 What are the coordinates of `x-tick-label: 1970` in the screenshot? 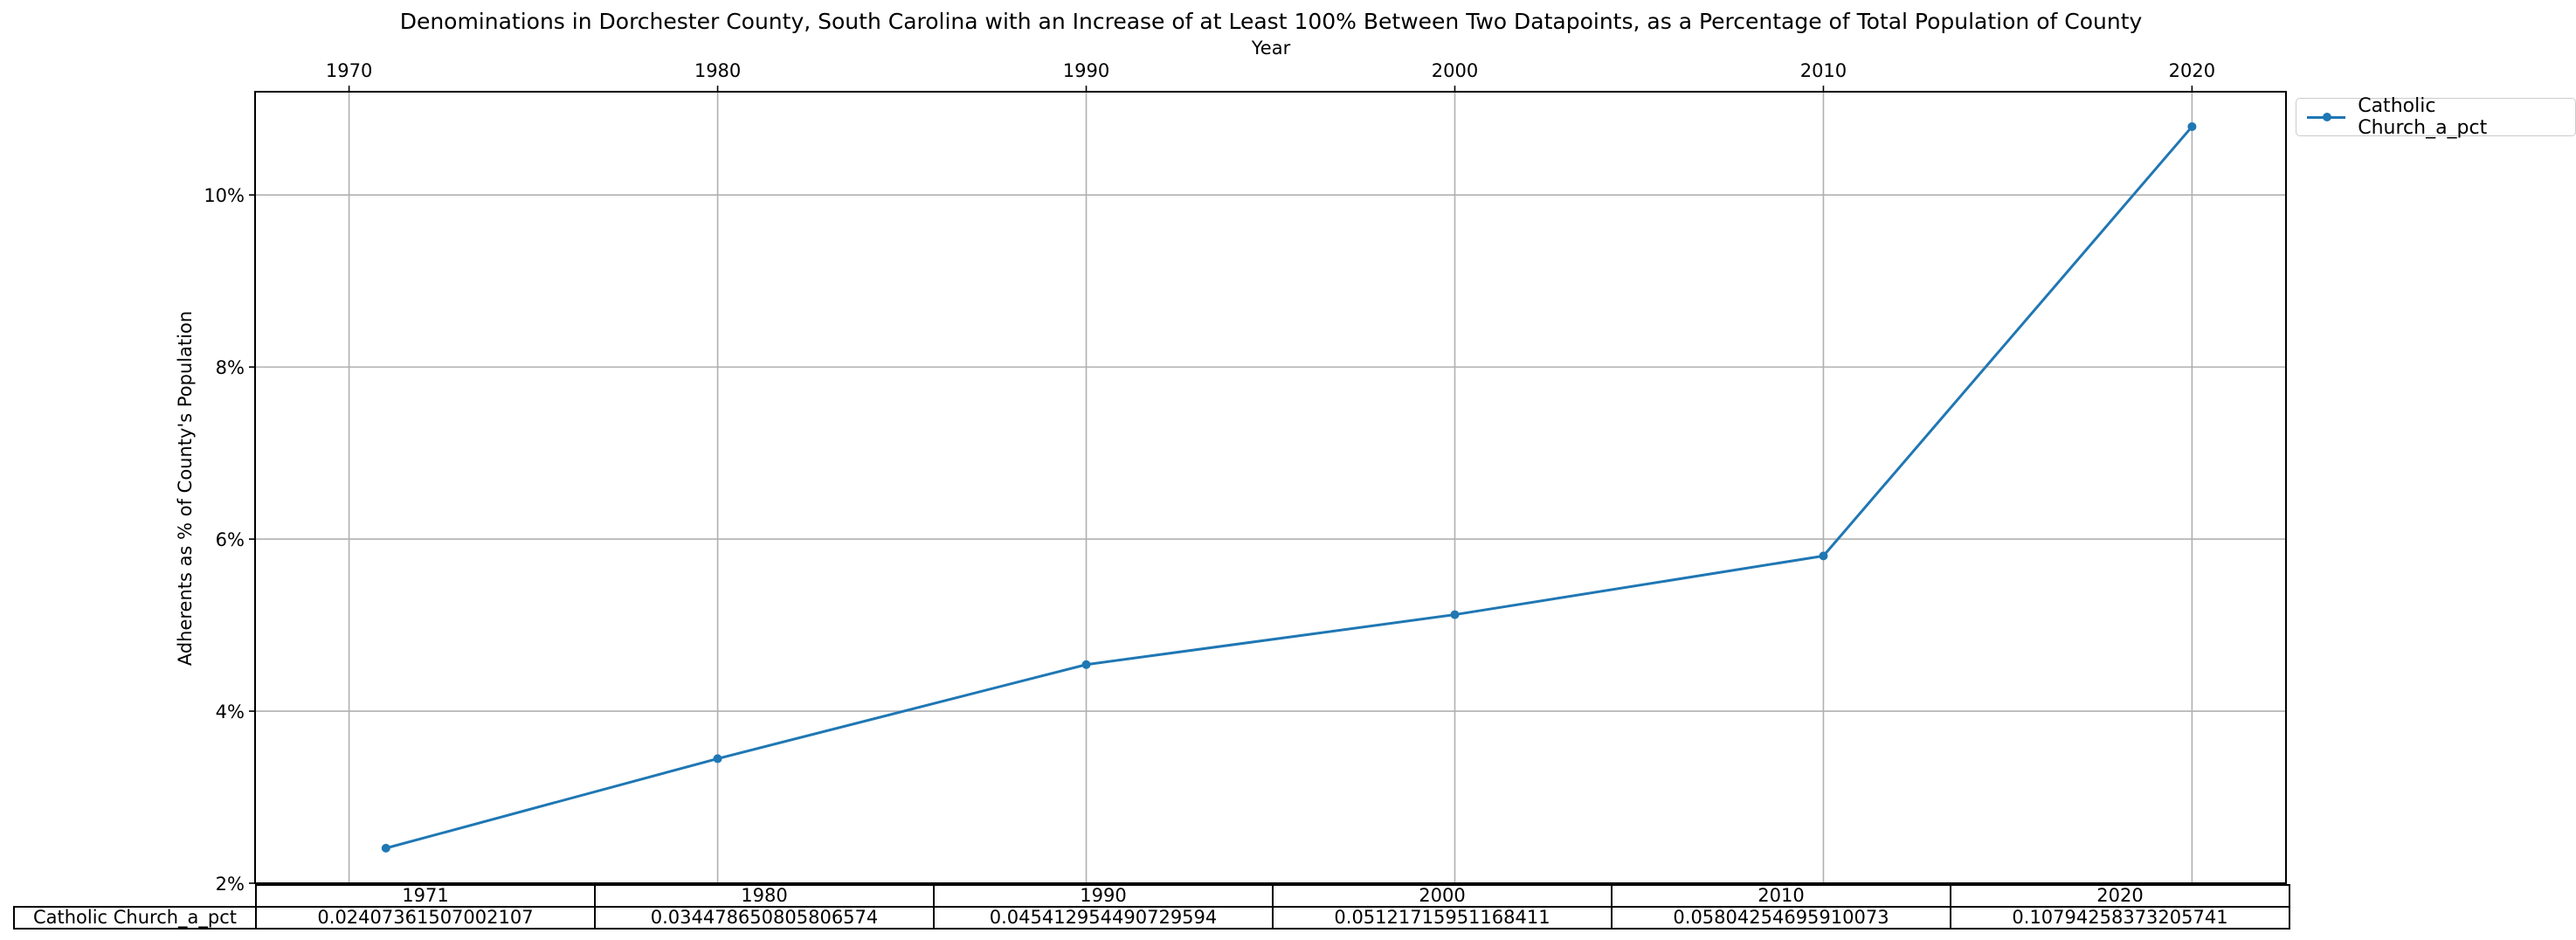 It's located at (349, 70).